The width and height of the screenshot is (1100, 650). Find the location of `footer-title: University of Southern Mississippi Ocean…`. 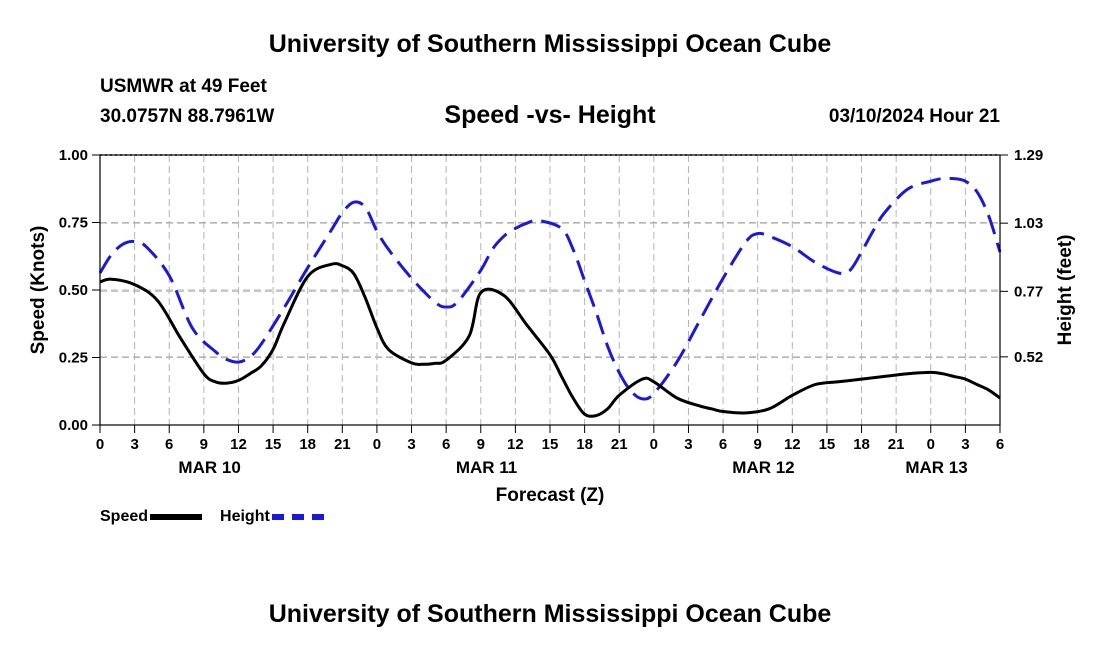

footer-title: University of Southern Mississippi Ocean… is located at coordinates (550, 614).